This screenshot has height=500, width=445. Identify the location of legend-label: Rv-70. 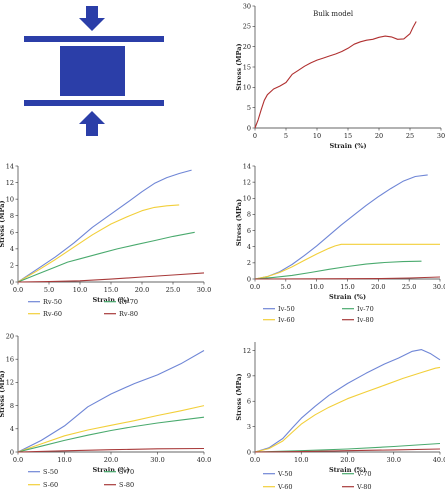
(128, 302).